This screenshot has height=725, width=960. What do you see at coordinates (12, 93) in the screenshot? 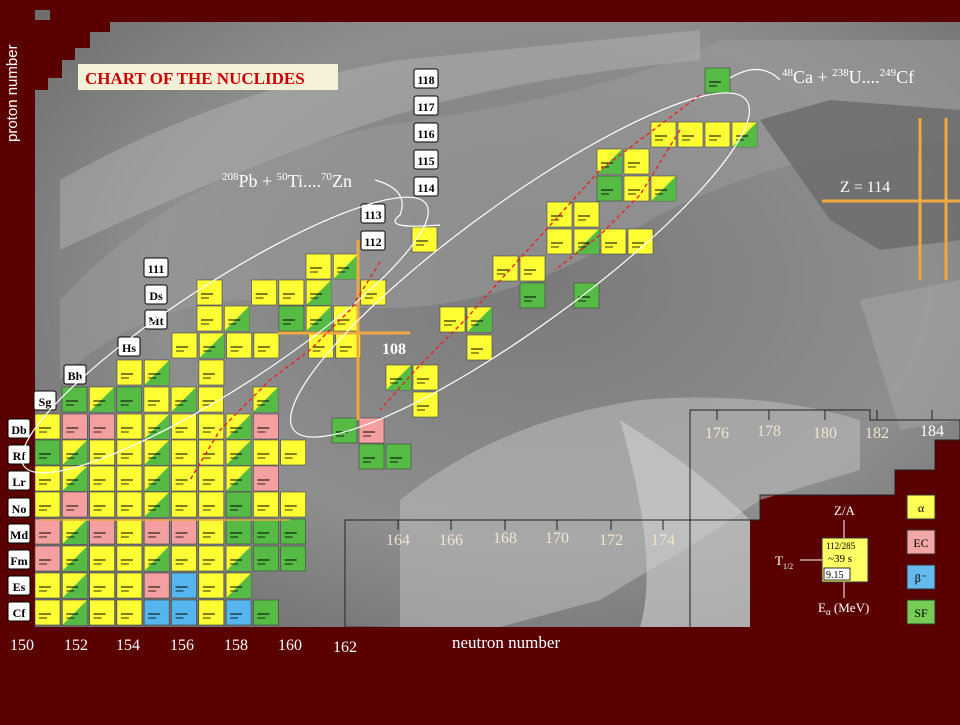
I see `y-axis-label: proton number` at bounding box center [12, 93].